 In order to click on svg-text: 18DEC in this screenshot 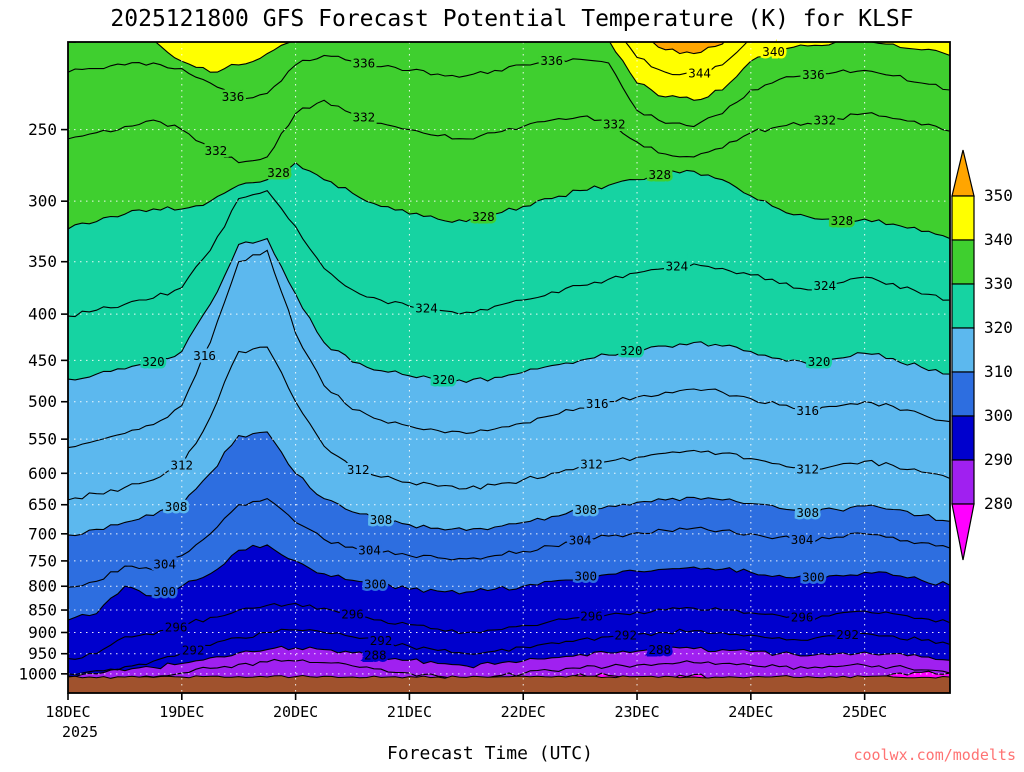, I will do `click(67, 712)`.